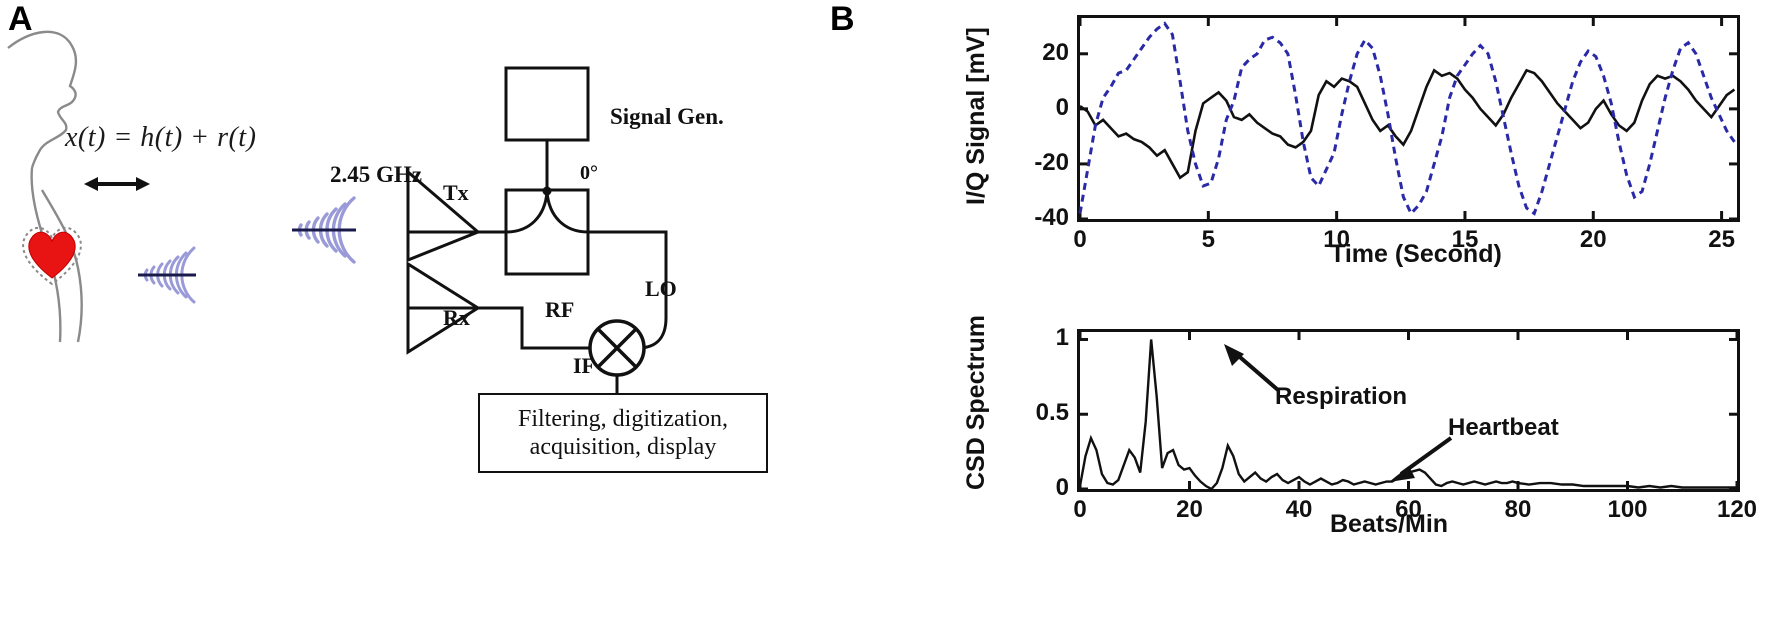 The image size is (1772, 622). I want to click on iq-y-axis-label: I/Q Signal [mV], so click(976, 116).